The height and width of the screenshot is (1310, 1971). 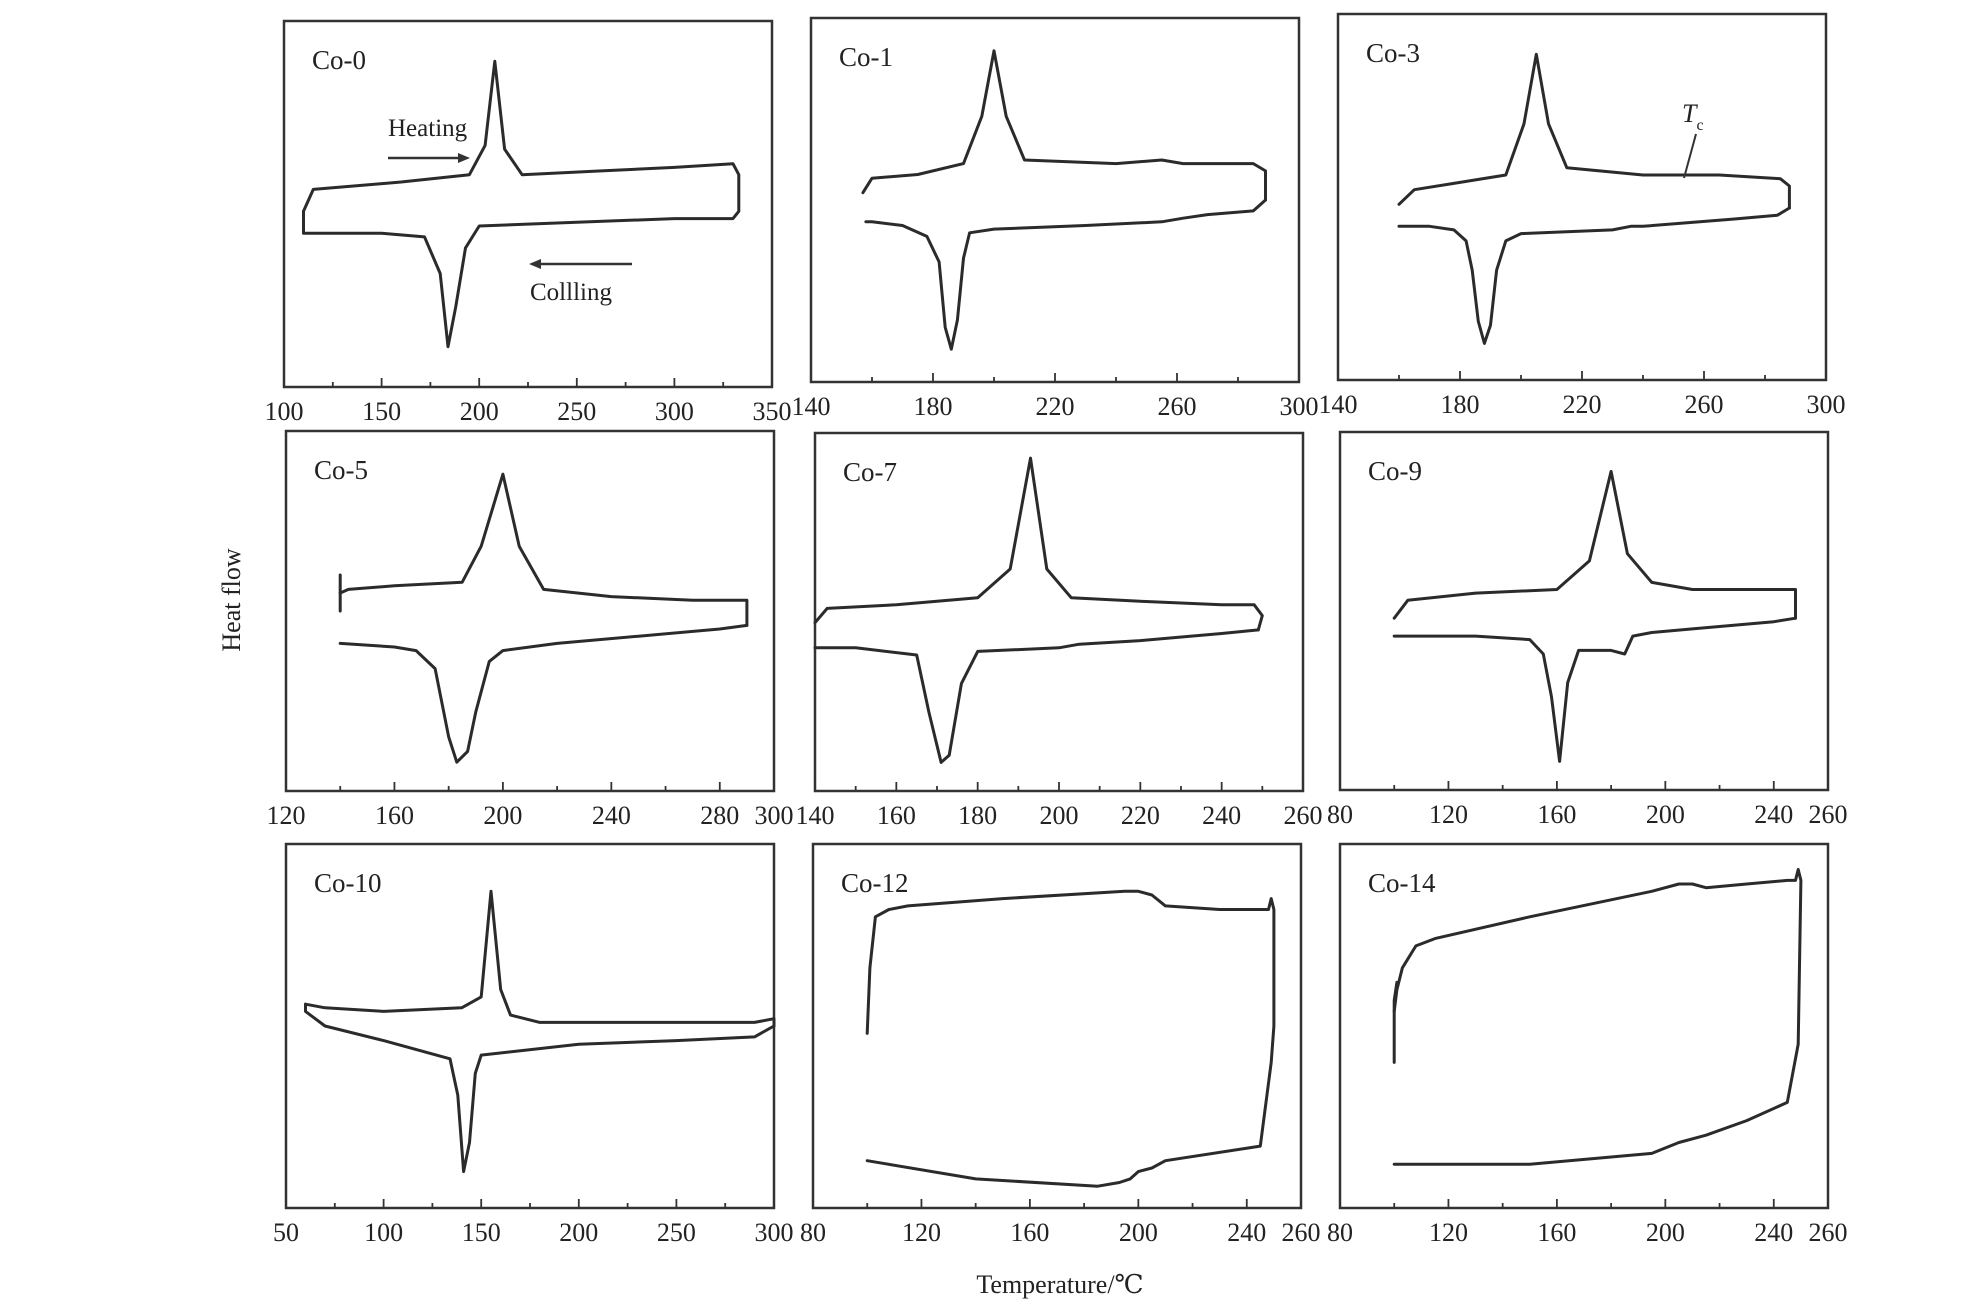 I want to click on panel-title: Co-14, so click(x=1402, y=883).